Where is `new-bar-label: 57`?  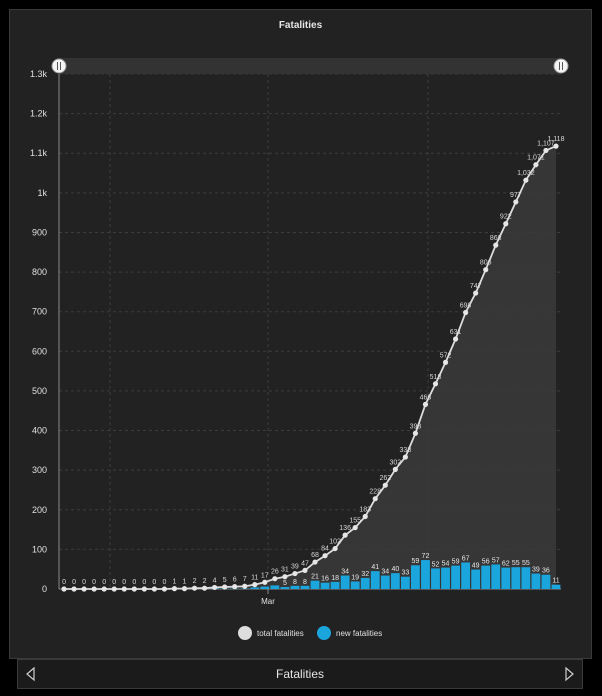
new-bar-label: 57 is located at coordinates (496, 560).